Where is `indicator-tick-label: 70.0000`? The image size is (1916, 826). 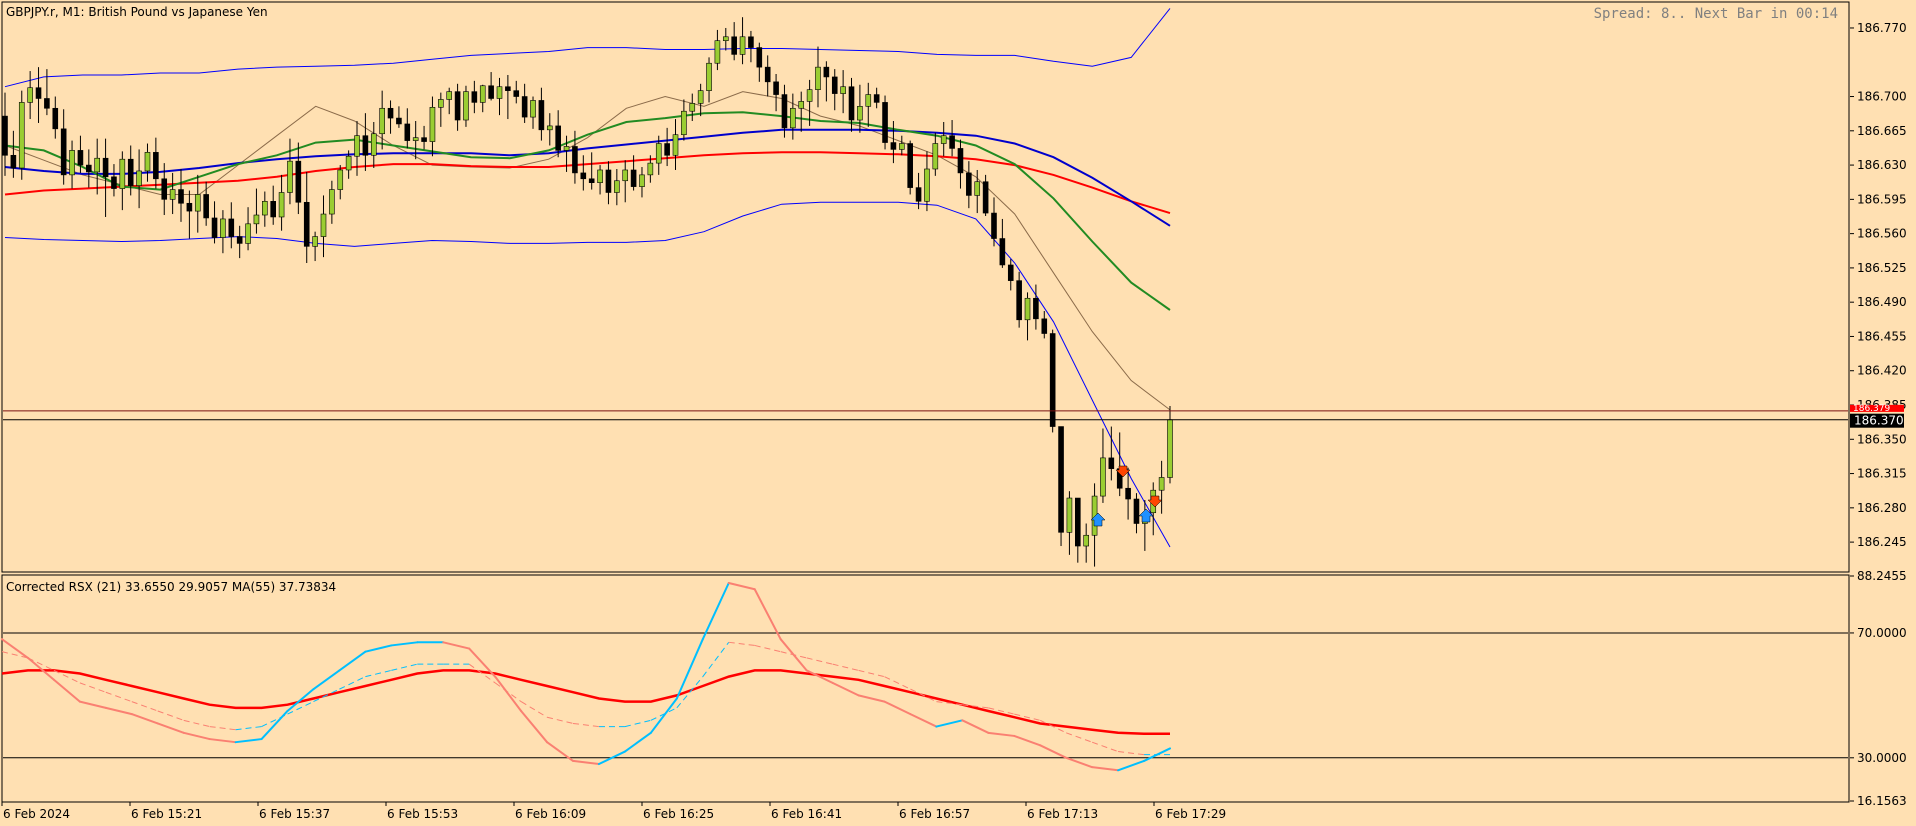 indicator-tick-label: 70.0000 is located at coordinates (1882, 633).